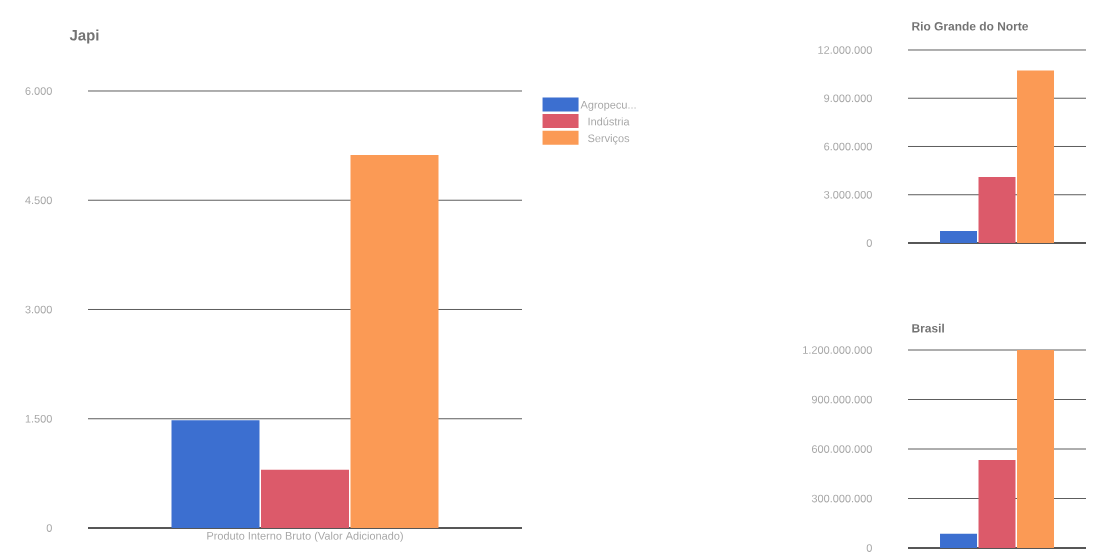 The width and height of the screenshot is (1094, 557). I want to click on legend-label: Indústria, so click(609, 121).